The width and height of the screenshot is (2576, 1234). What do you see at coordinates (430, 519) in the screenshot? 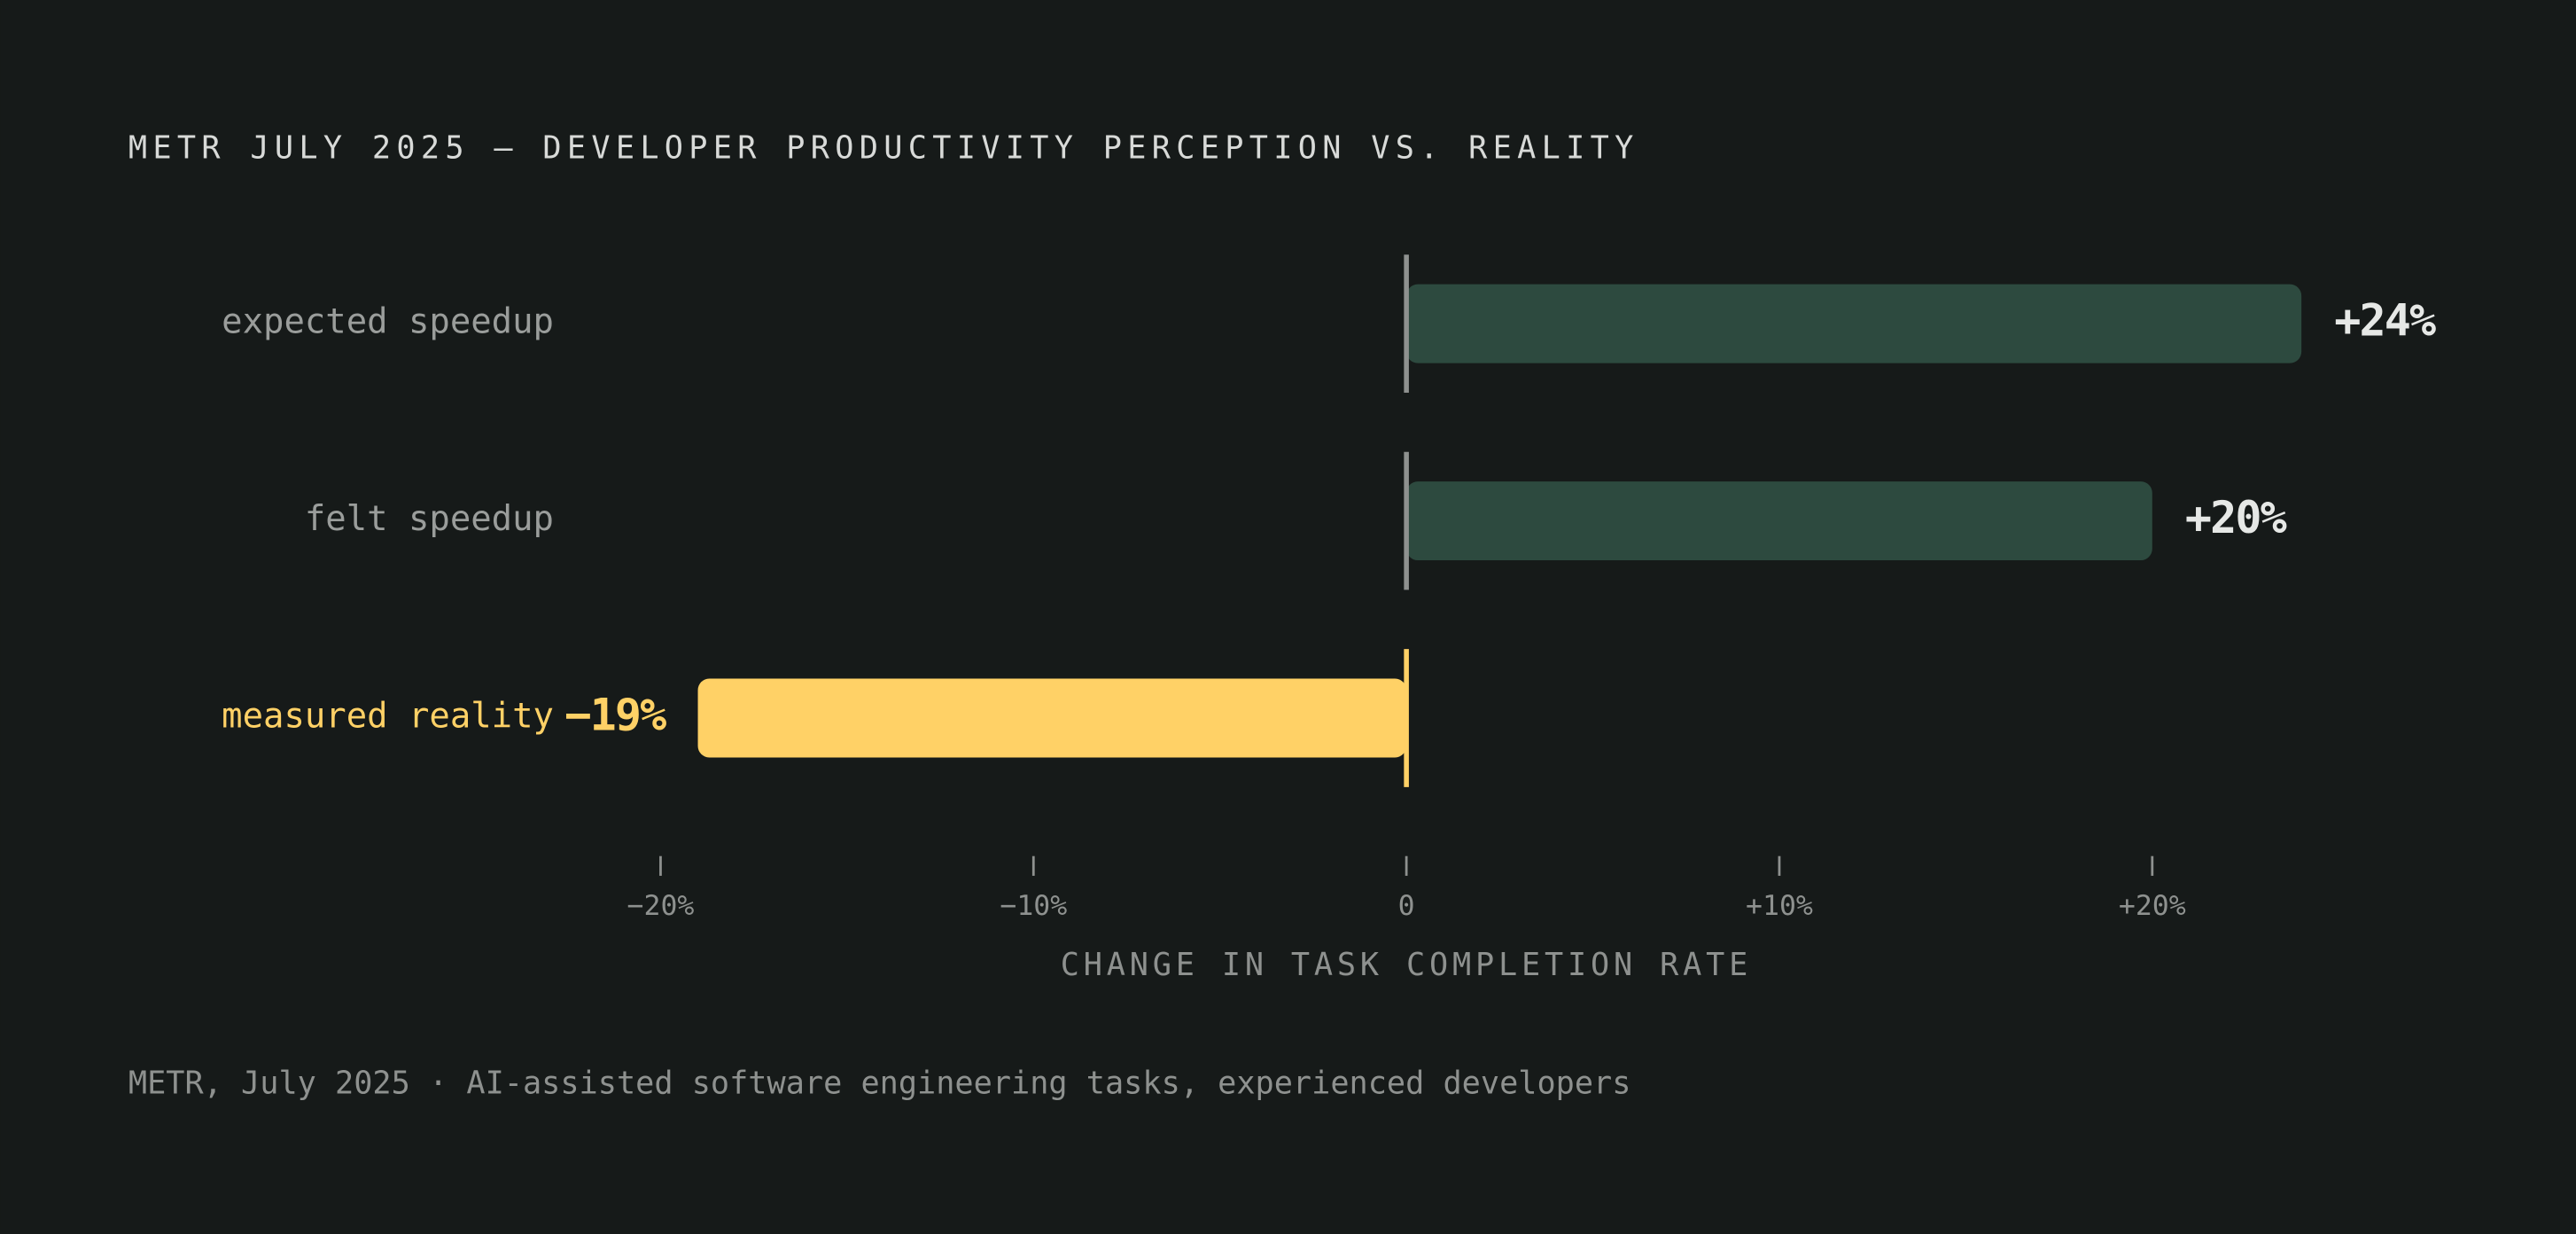
I see `category-label: felt speedup` at bounding box center [430, 519].